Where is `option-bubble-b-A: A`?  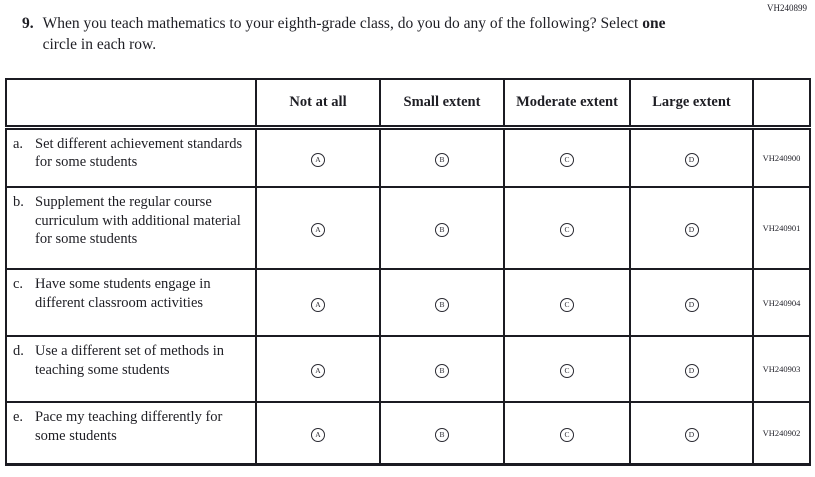
option-bubble-b-A: A is located at coordinates (318, 230).